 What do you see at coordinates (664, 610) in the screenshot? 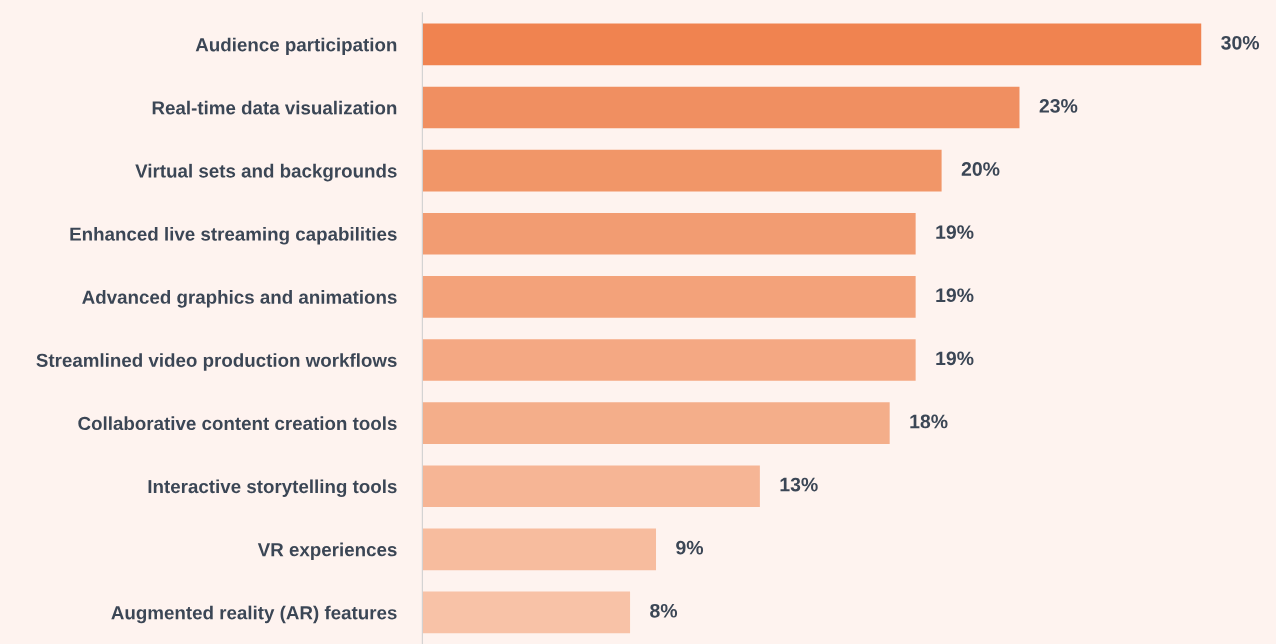
I see `data-label: 8%` at bounding box center [664, 610].